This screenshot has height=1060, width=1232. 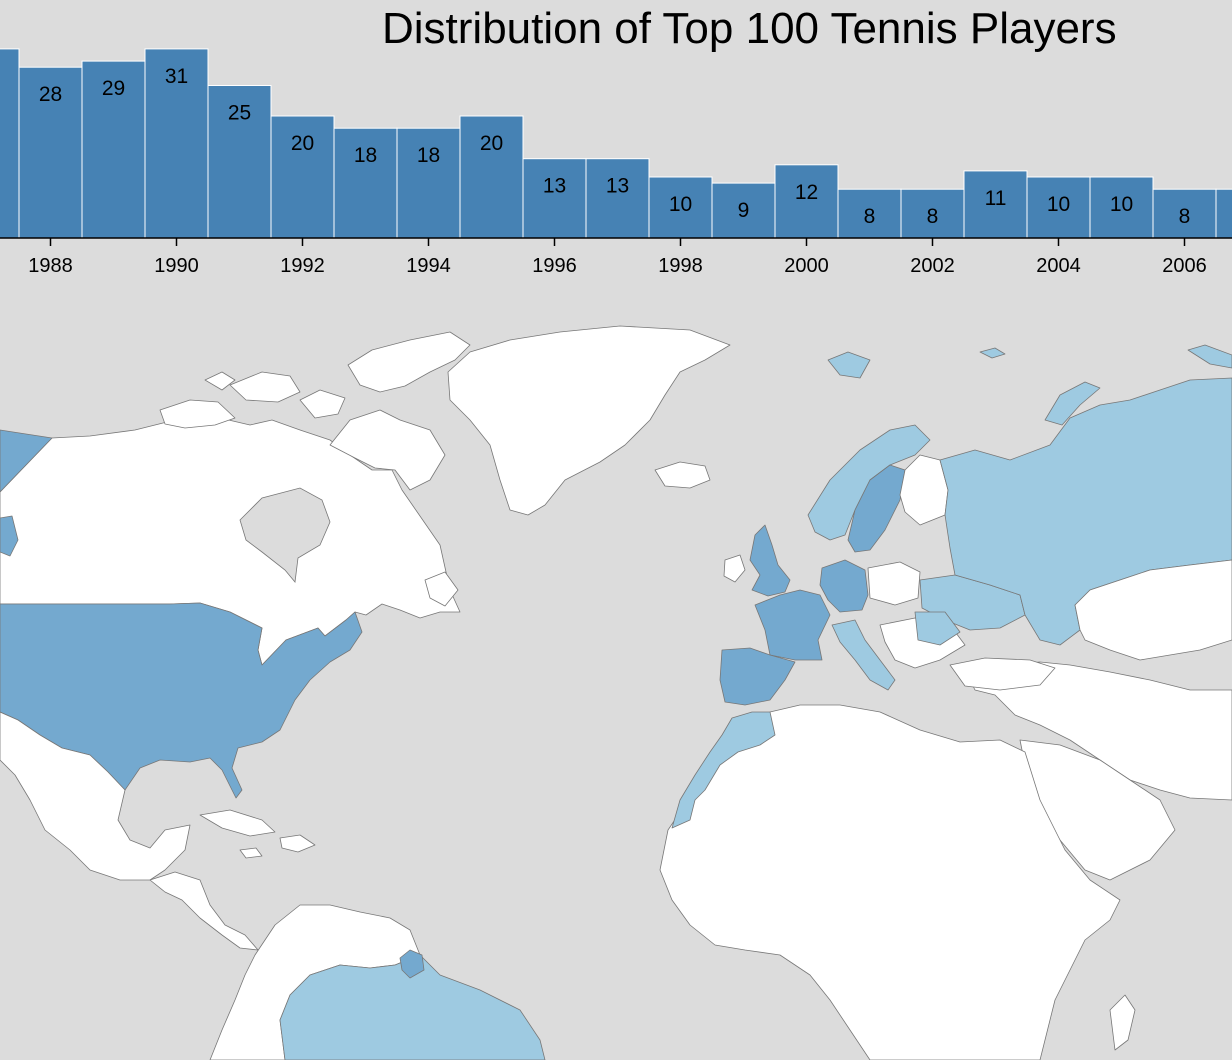 I want to click on country-mexico, so click(x=95, y=796).